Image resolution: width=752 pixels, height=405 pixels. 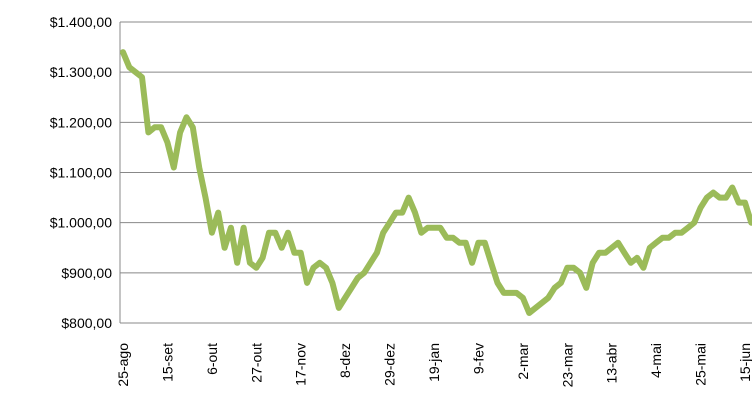 I want to click on x-tick-label: 15-jun, so click(x=744, y=362).